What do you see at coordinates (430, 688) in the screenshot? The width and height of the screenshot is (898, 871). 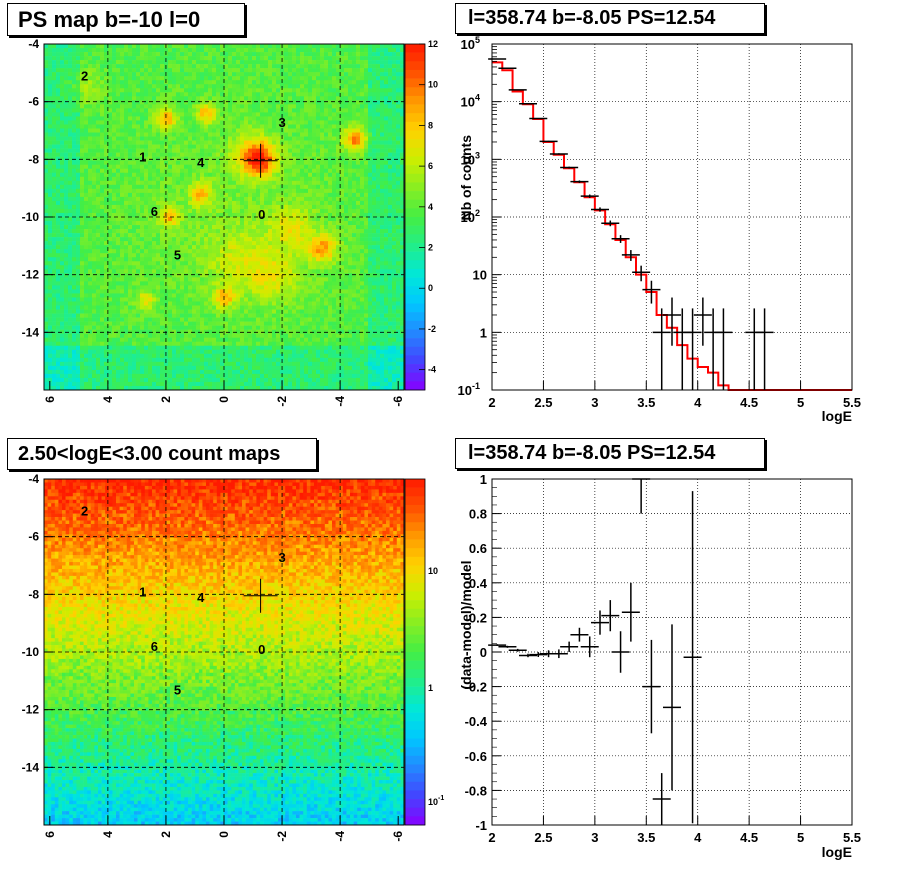 I see `count-map-colorbar-tick: 1` at bounding box center [430, 688].